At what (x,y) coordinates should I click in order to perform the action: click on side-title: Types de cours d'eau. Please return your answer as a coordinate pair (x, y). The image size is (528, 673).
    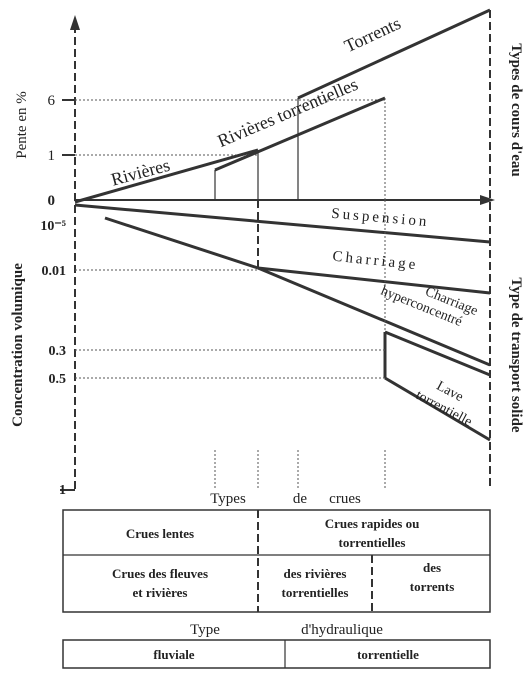
    Looking at the image, I should click on (516, 109).